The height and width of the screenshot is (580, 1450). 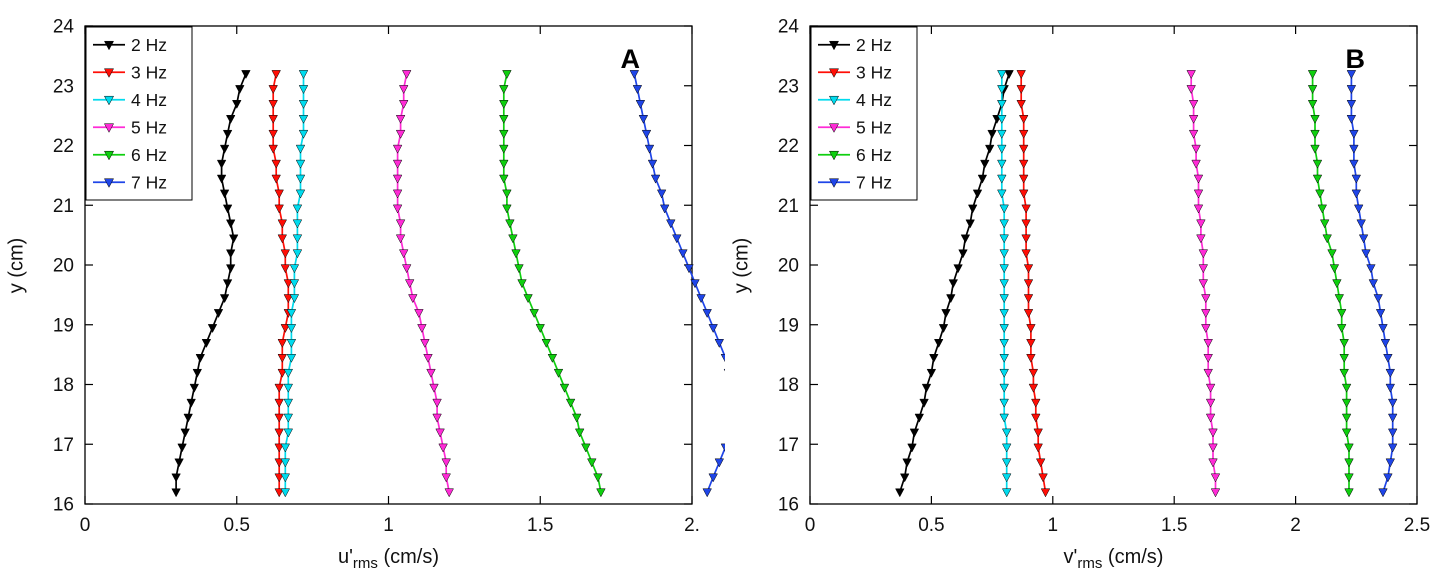 I want to click on y-tick-label: 22, so click(x=63, y=146).